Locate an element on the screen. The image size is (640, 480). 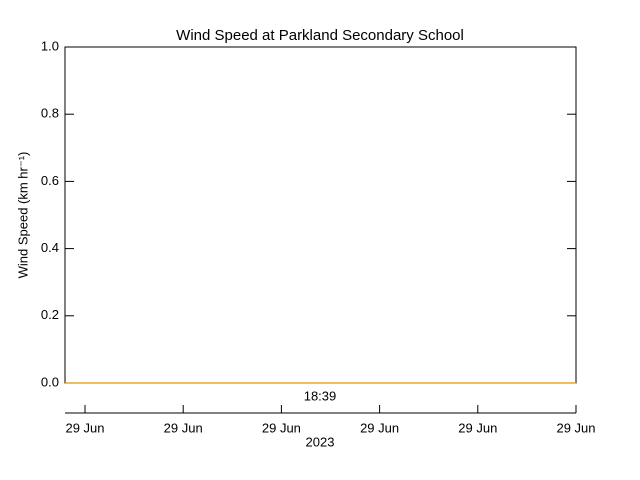
y-tick-label: 0.2 is located at coordinates (50, 314).